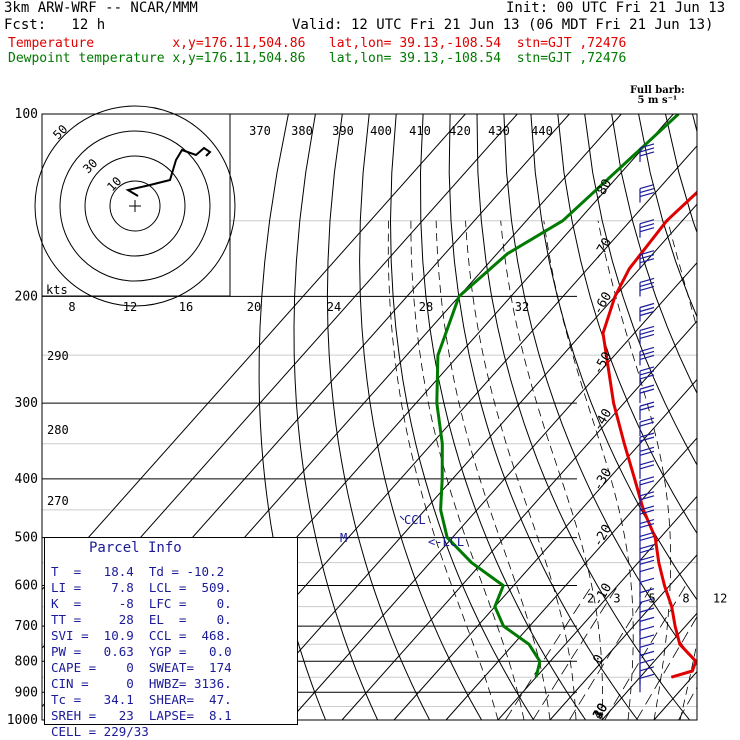 The image size is (740, 740). Describe the element at coordinates (602, 480) in the screenshot. I see `isotherm-label: -30` at that location.